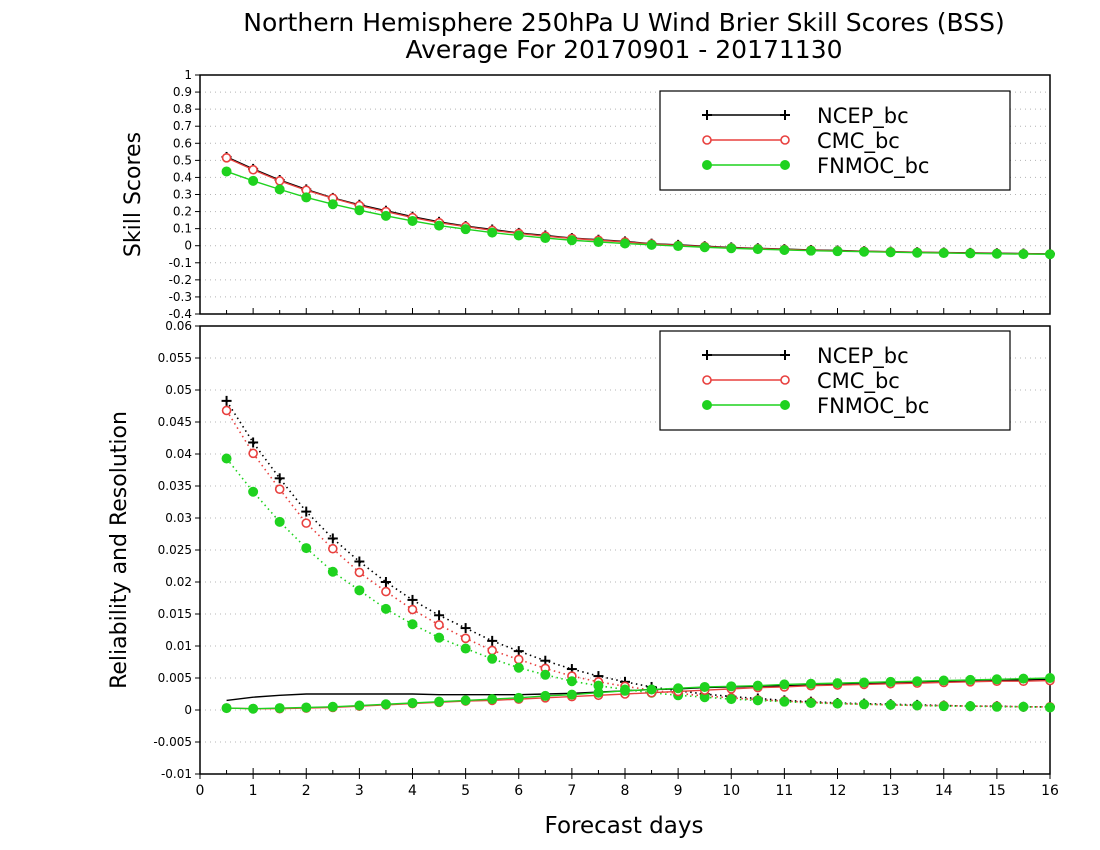 The image size is (1100, 850). I want to click on legend-label: NCEP_bc, so click(863, 116).